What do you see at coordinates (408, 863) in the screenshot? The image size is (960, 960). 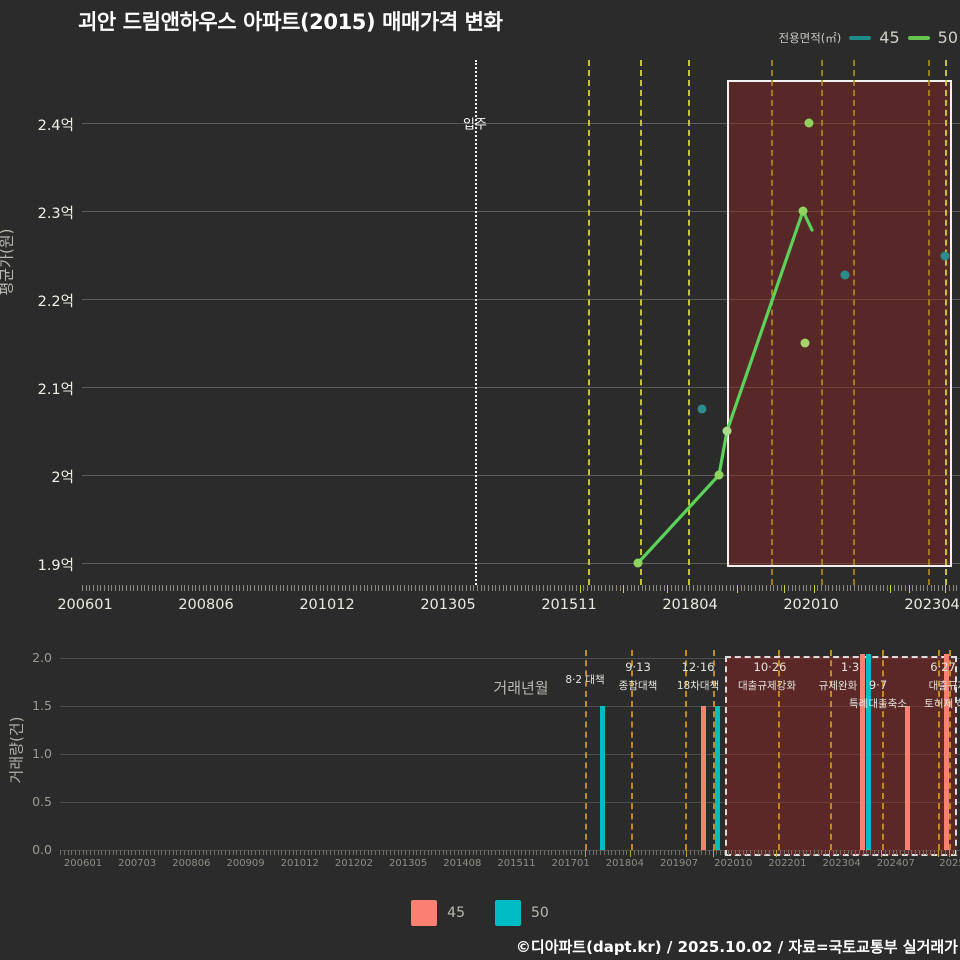 I see `x-tick-bot-201305: 201305` at bounding box center [408, 863].